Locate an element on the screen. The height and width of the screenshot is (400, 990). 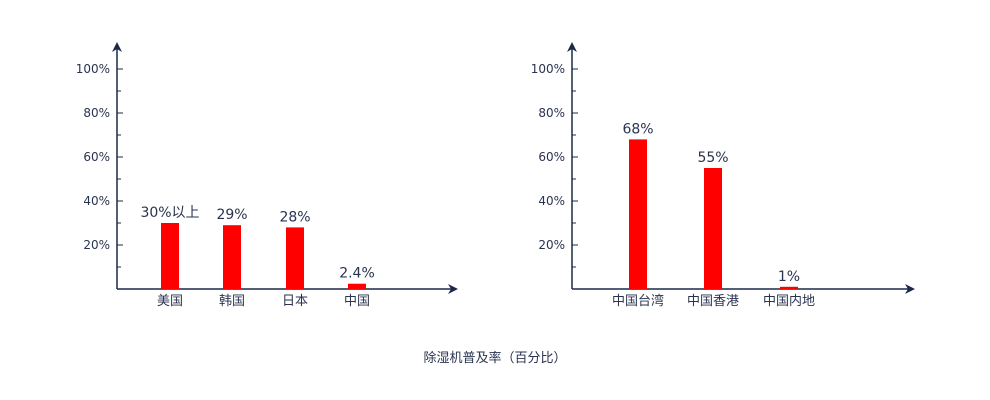
x-tick-label: 中国香港 is located at coordinates (713, 301).